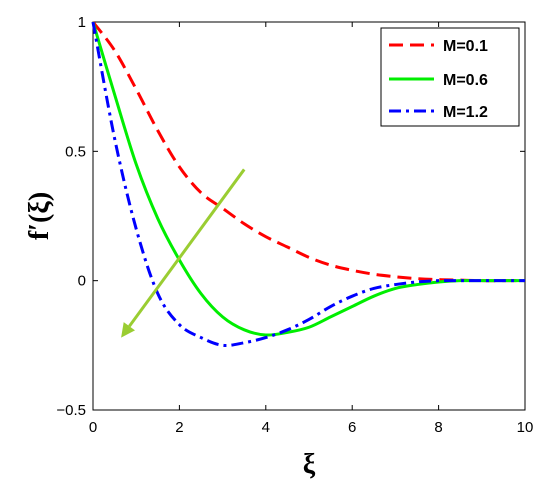  Describe the element at coordinates (525, 427) in the screenshot. I see `x-tick-label: 10` at that location.